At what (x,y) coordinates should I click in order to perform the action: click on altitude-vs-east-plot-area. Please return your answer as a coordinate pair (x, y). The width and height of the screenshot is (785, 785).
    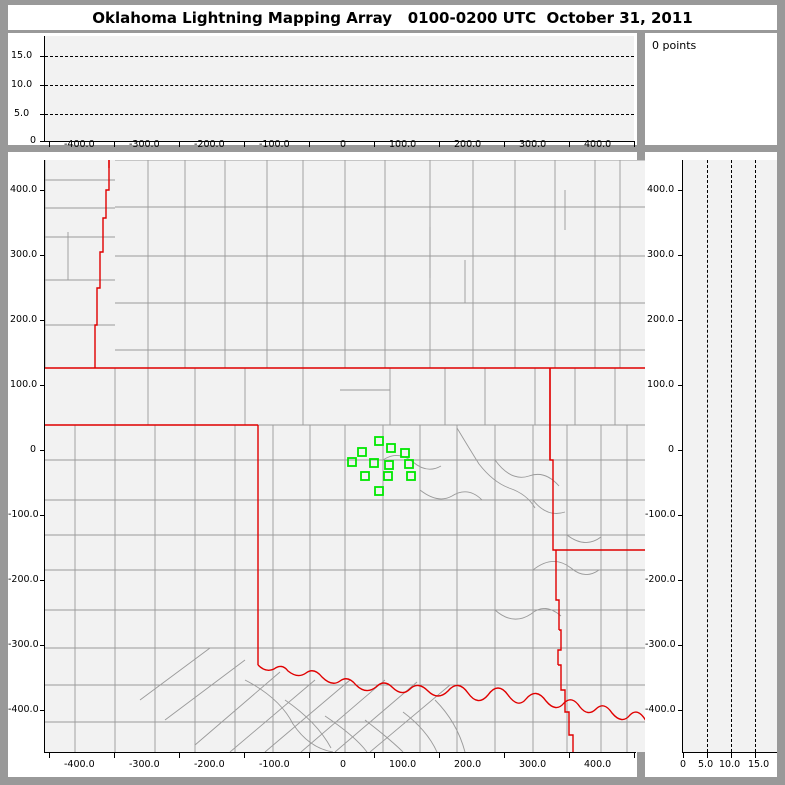
    Looking at the image, I should click on (339, 88).